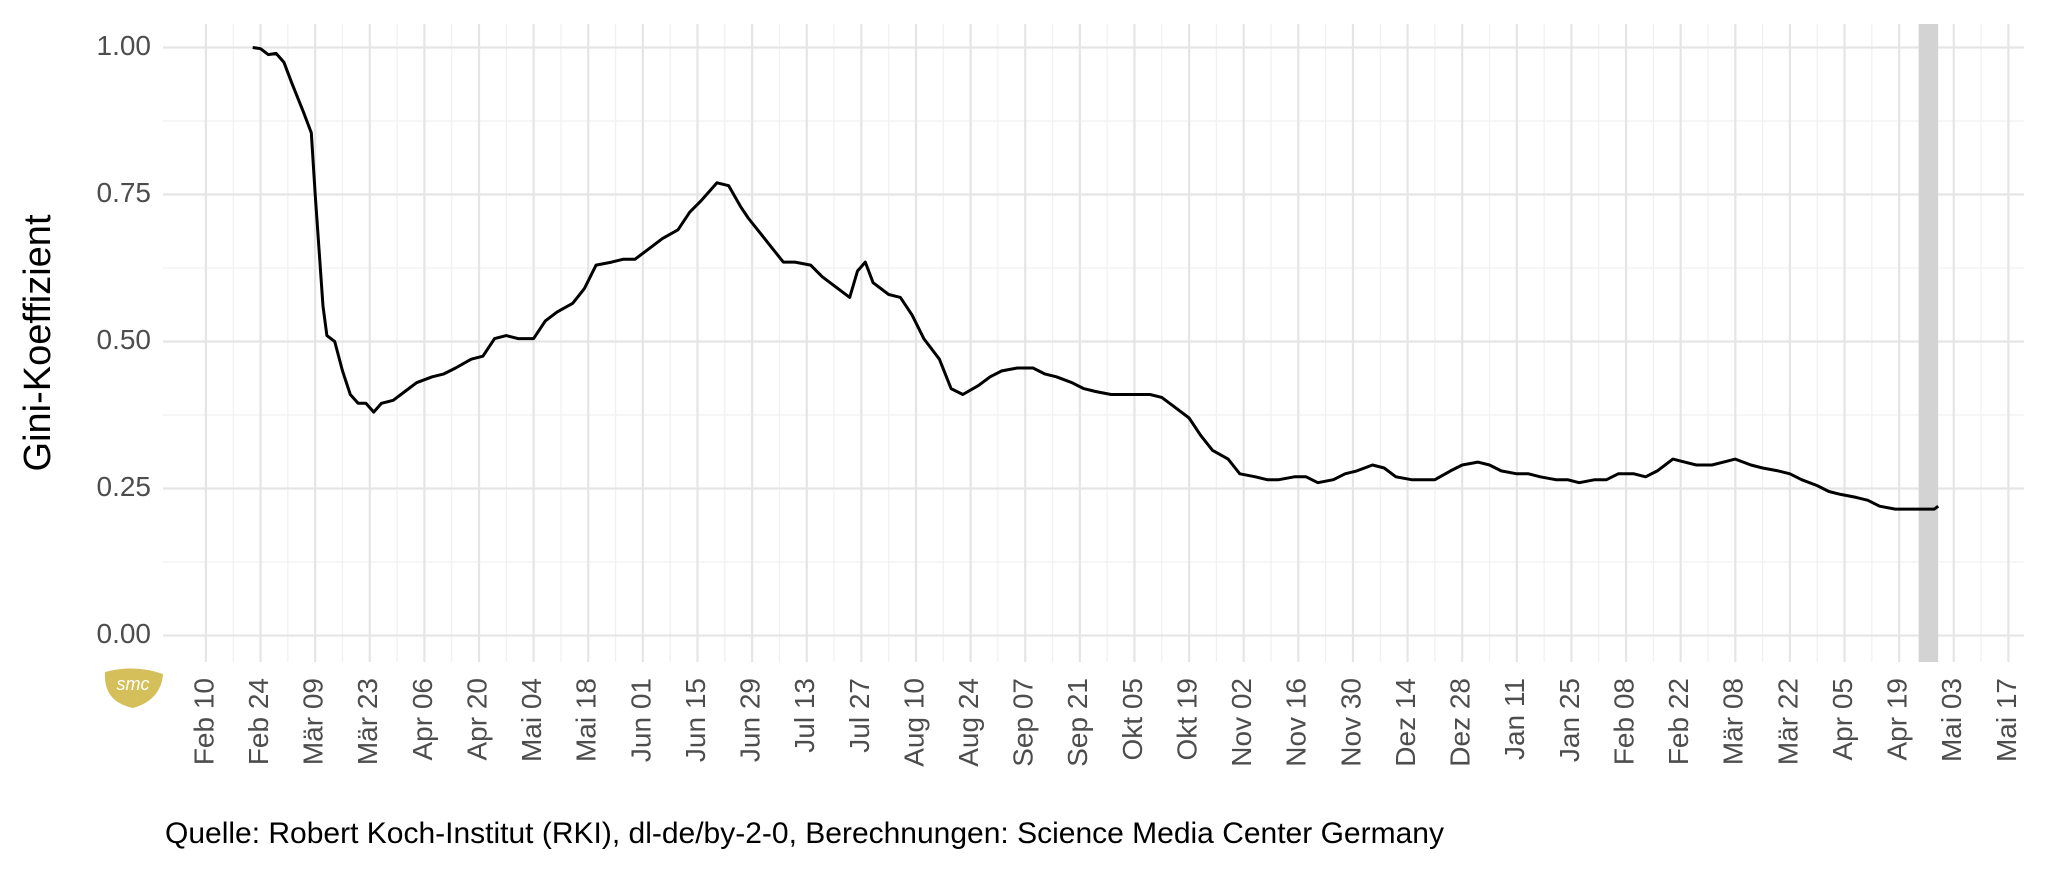  I want to click on x-tick-label: Mai 18, so click(586, 720).